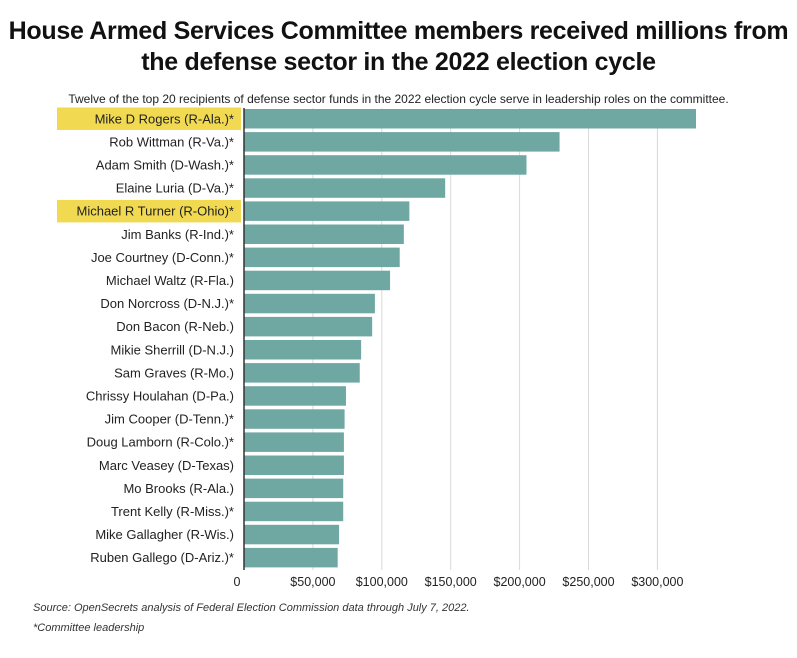 The width and height of the screenshot is (797, 658). Describe the element at coordinates (175, 326) in the screenshot. I see `category-label: Don Bacon (R-Neb.)` at that location.